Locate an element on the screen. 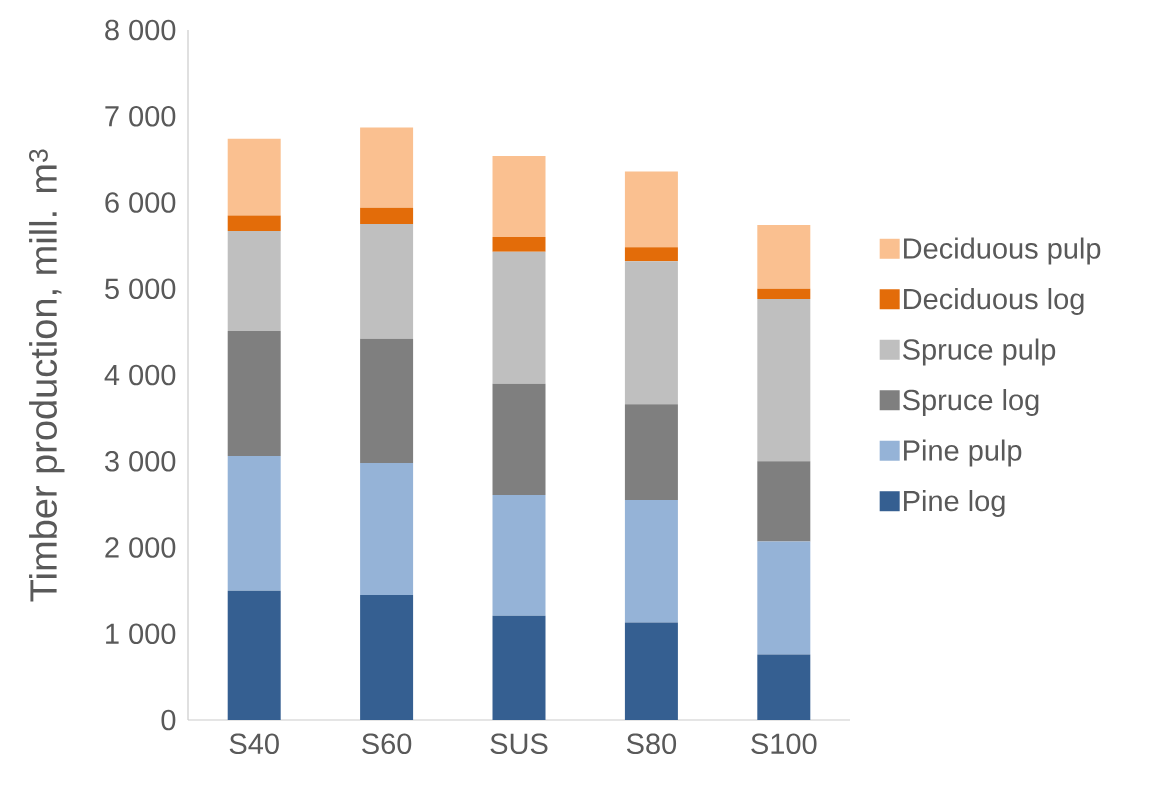 This screenshot has width=1172, height=790. y-tick-label: 8 000 is located at coordinates (140, 30).